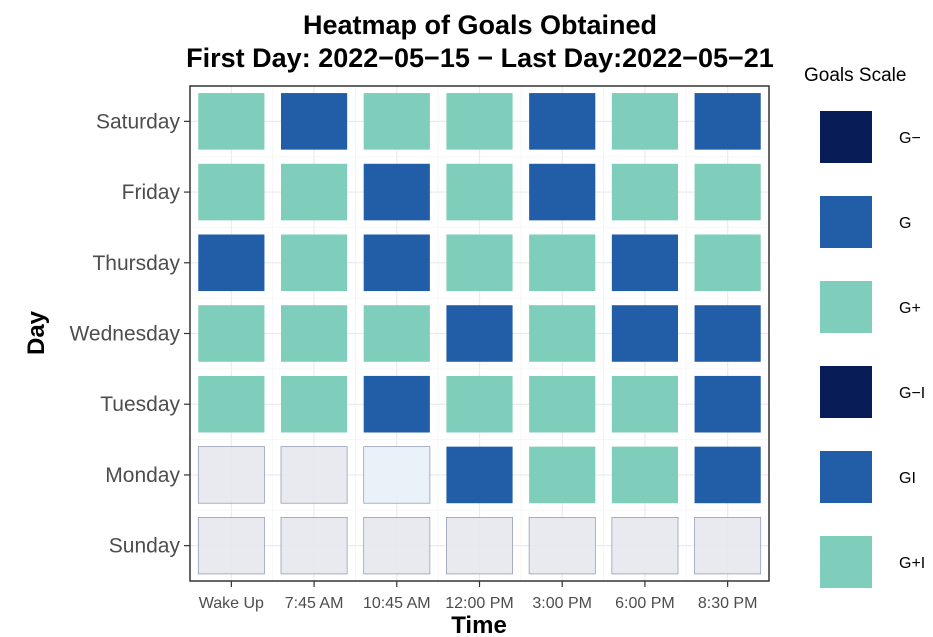 The height and width of the screenshot is (637, 933). What do you see at coordinates (314, 603) in the screenshot?
I see `x-tick-label: 7:45 AM` at bounding box center [314, 603].